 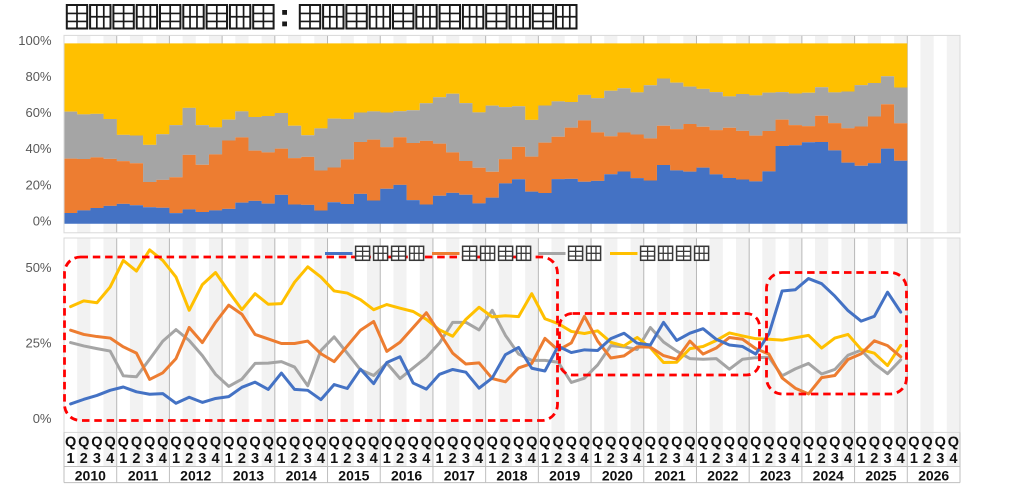 I want to click on svg-text: 2022, so click(x=722, y=475).